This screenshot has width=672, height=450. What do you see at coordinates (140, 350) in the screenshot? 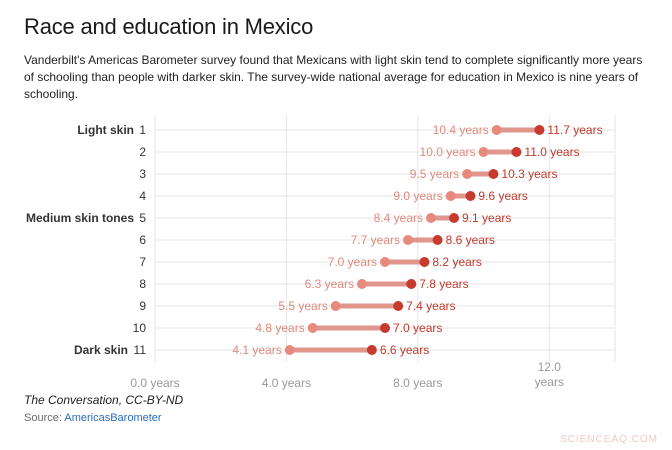
I see `category-label: 11` at bounding box center [140, 350].